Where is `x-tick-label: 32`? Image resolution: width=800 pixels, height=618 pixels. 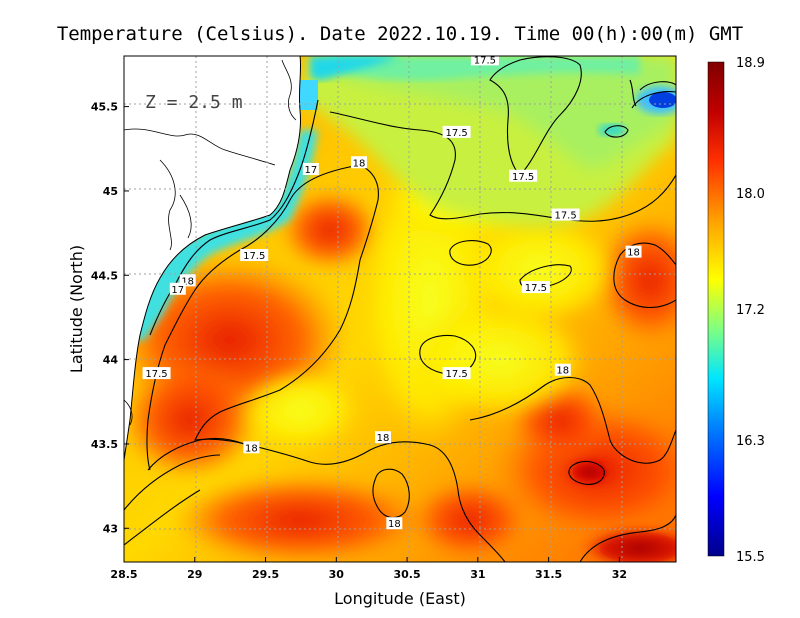 x-tick-label: 32 is located at coordinates (619, 574).